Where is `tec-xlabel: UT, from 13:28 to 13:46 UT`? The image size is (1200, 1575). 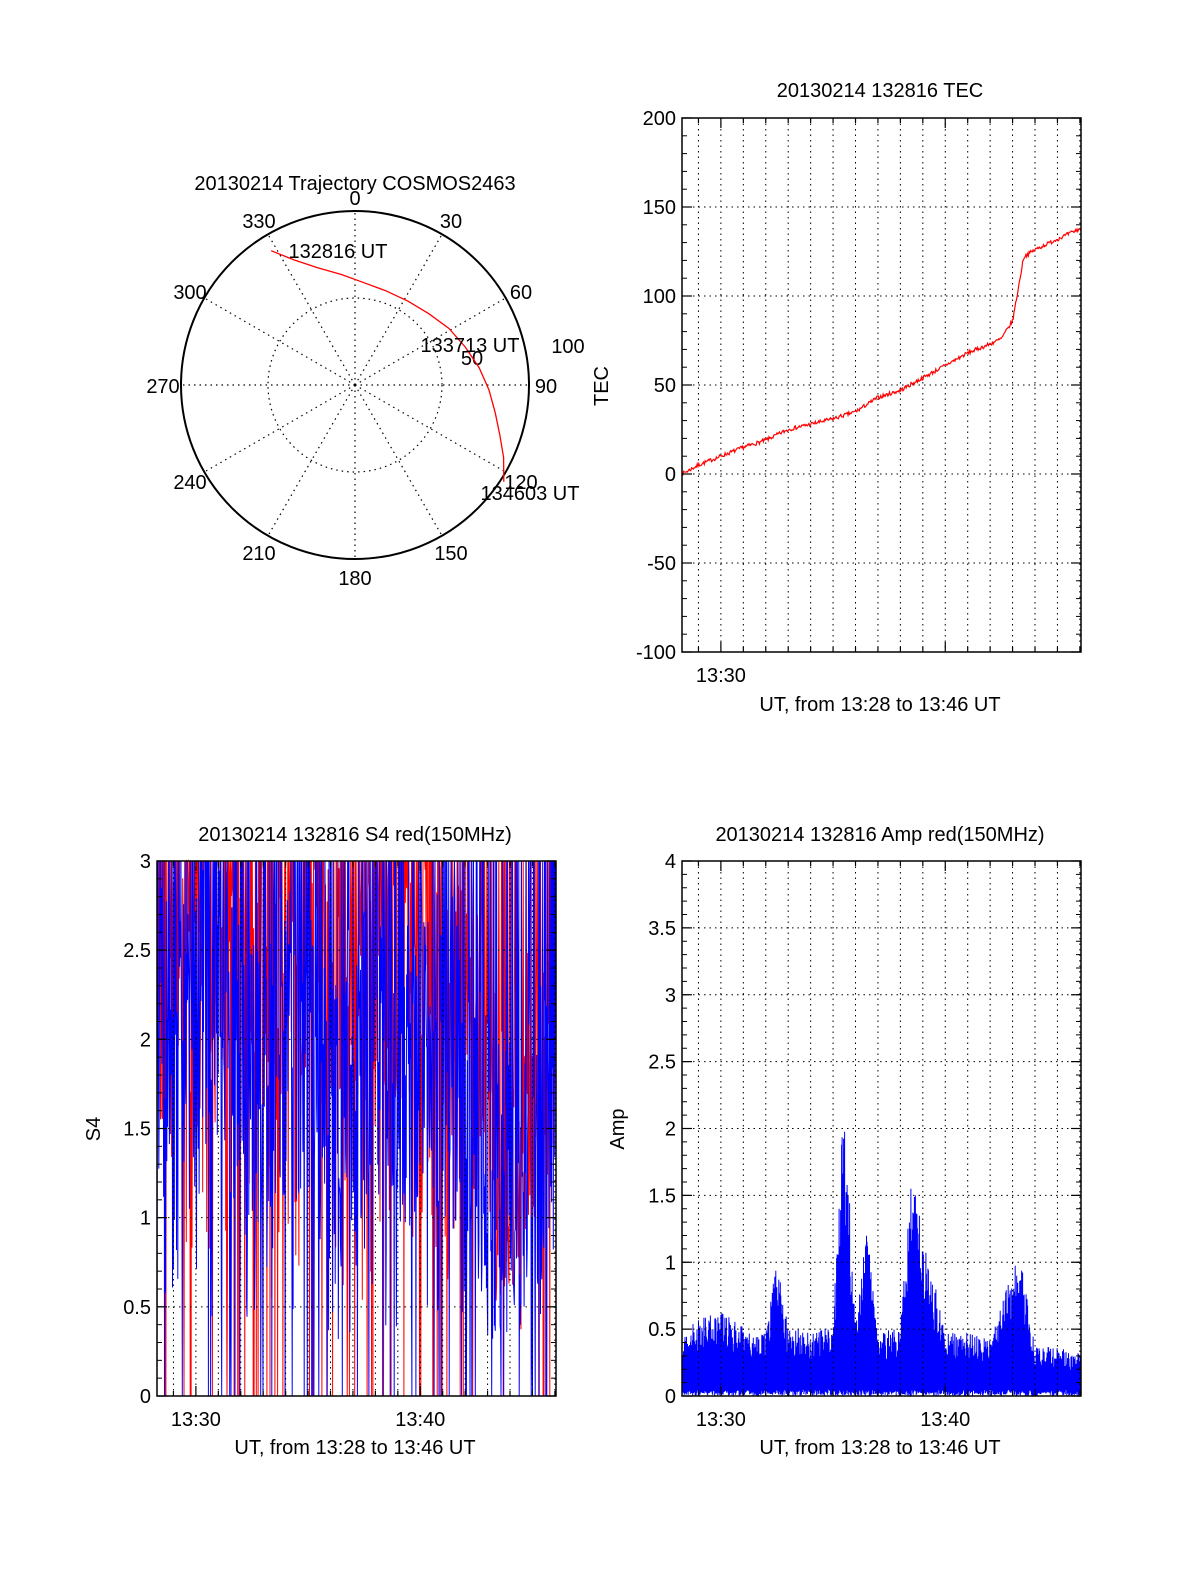 tec-xlabel: UT, from 13:28 to 13:46 UT is located at coordinates (879, 705).